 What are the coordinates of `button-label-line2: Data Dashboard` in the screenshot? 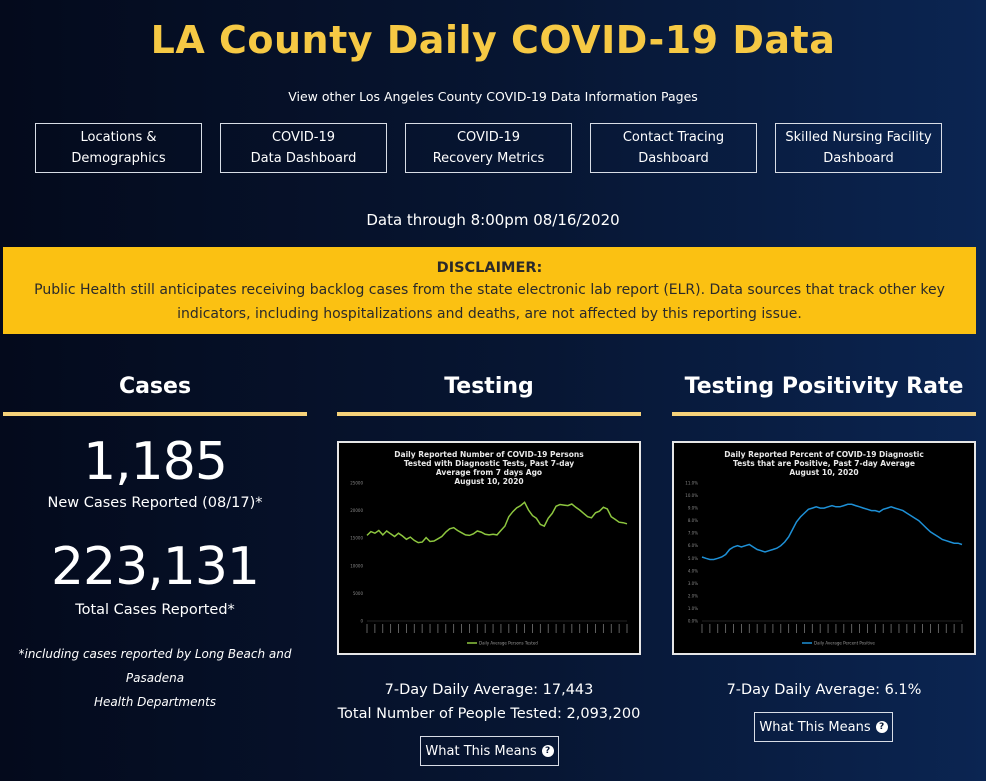 It's located at (303, 158).